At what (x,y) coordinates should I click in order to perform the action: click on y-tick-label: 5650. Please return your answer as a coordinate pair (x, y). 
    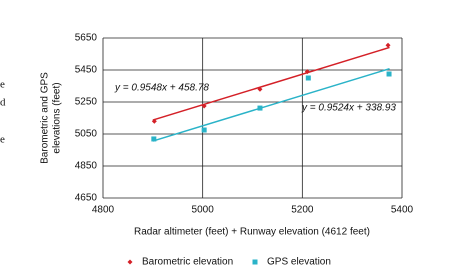
    Looking at the image, I should click on (86, 38).